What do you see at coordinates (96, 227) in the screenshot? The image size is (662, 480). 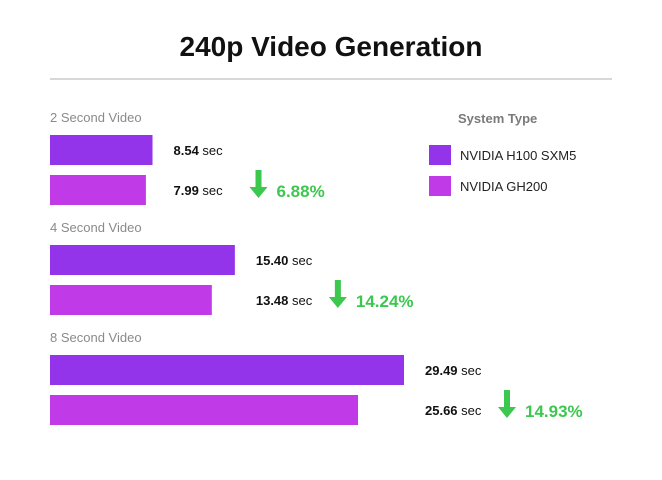 I see `category-label: 4 Second Video` at bounding box center [96, 227].